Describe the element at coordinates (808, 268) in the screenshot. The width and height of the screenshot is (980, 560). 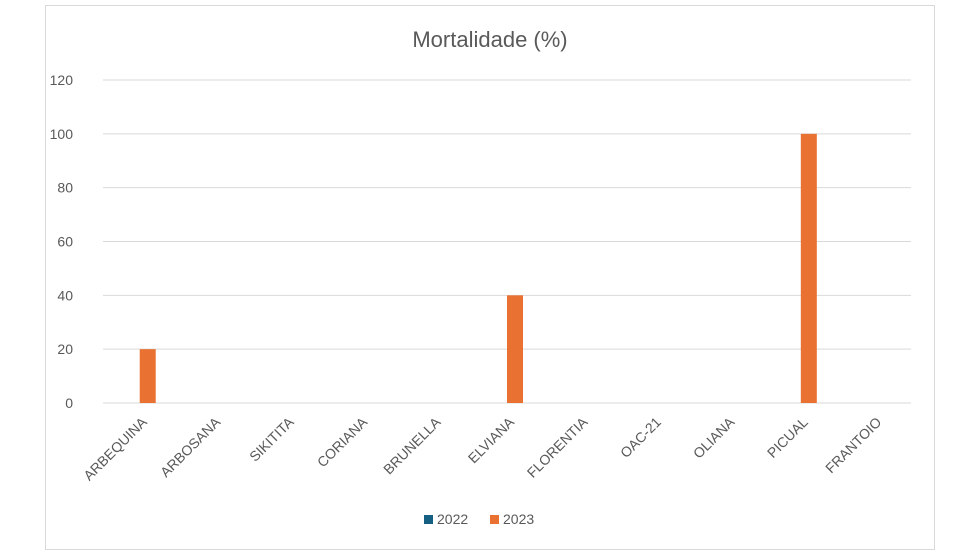
I see `bar-2023-picual` at that location.